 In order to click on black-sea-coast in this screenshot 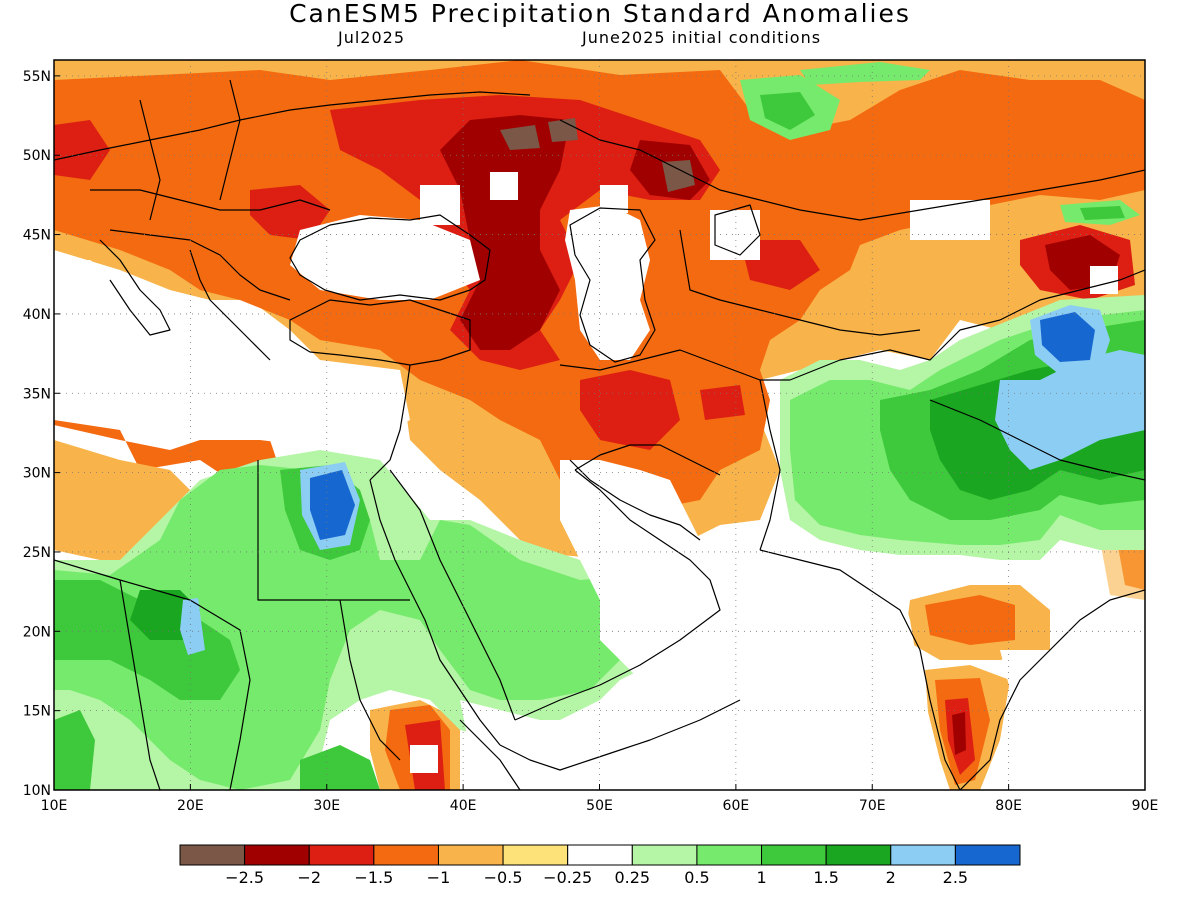, I will do `click(390, 257)`.